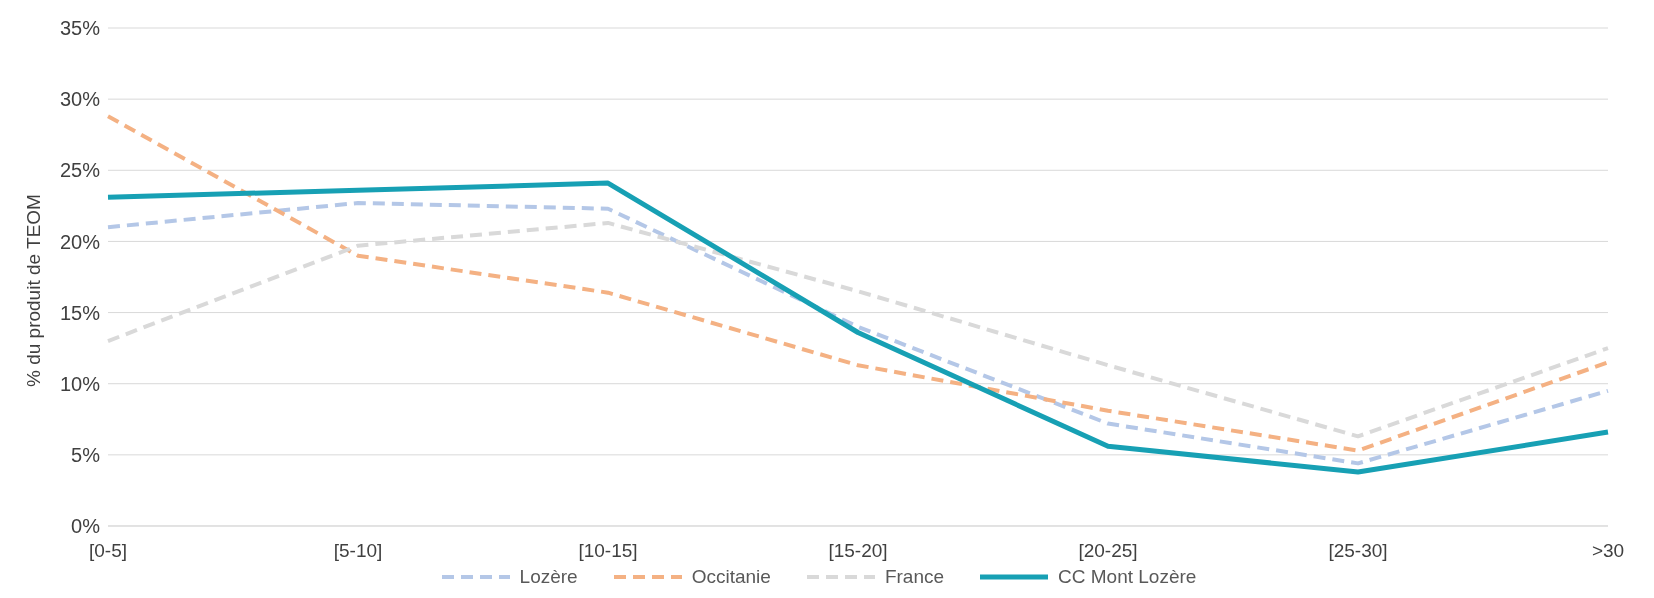 The height and width of the screenshot is (598, 1654). Describe the element at coordinates (858, 551) in the screenshot. I see `x-tick-label: [15-20]` at that location.